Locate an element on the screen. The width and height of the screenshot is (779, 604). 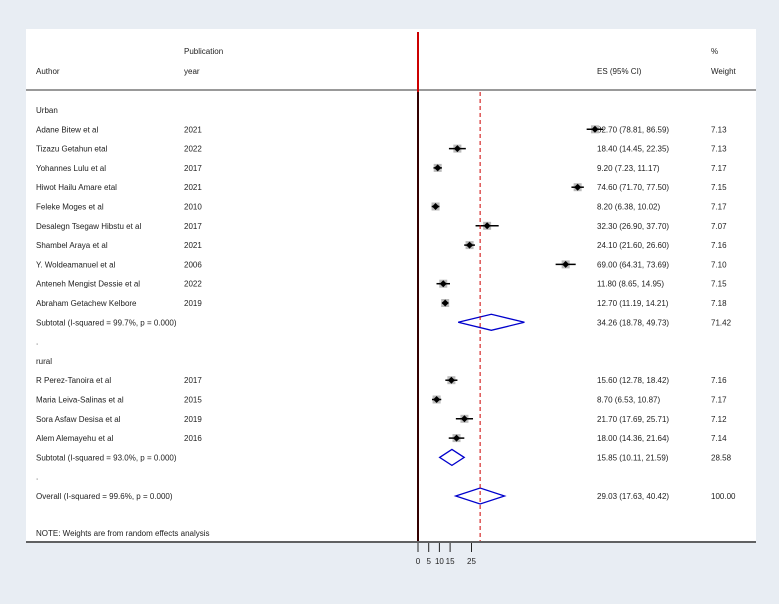
study-es-ci: 9.20 (7.23, 11.17) is located at coordinates (628, 168).